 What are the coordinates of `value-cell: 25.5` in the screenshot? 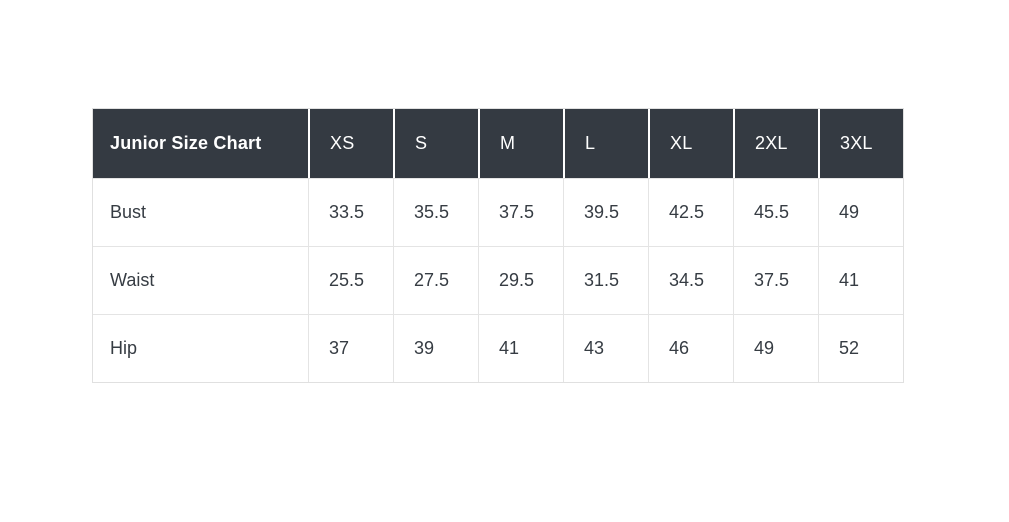 It's located at (350, 280).